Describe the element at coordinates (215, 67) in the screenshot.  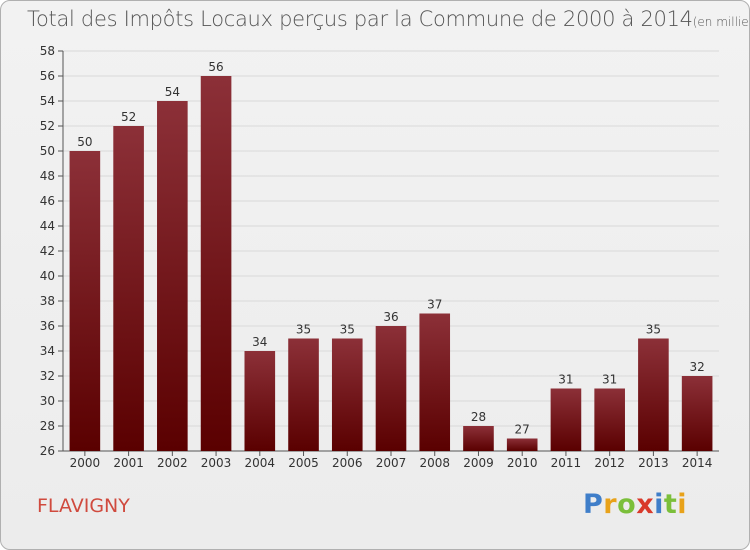
I see `data-label: 56` at that location.